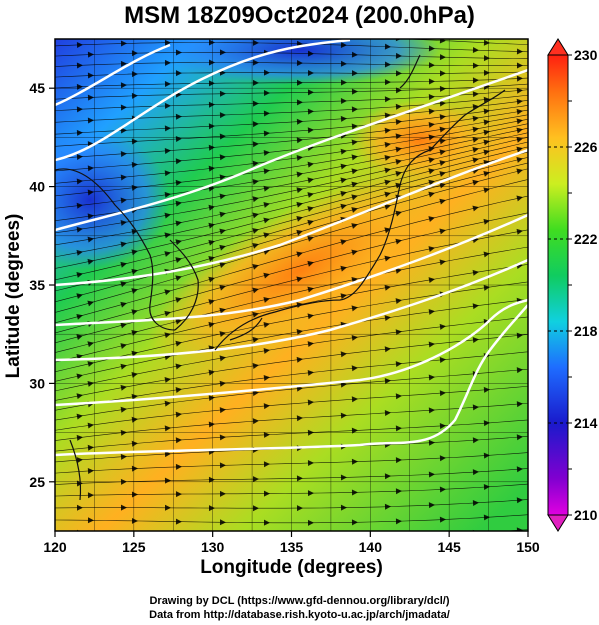  I want to click on x-axis-label: Longitude (degrees), so click(291, 567).